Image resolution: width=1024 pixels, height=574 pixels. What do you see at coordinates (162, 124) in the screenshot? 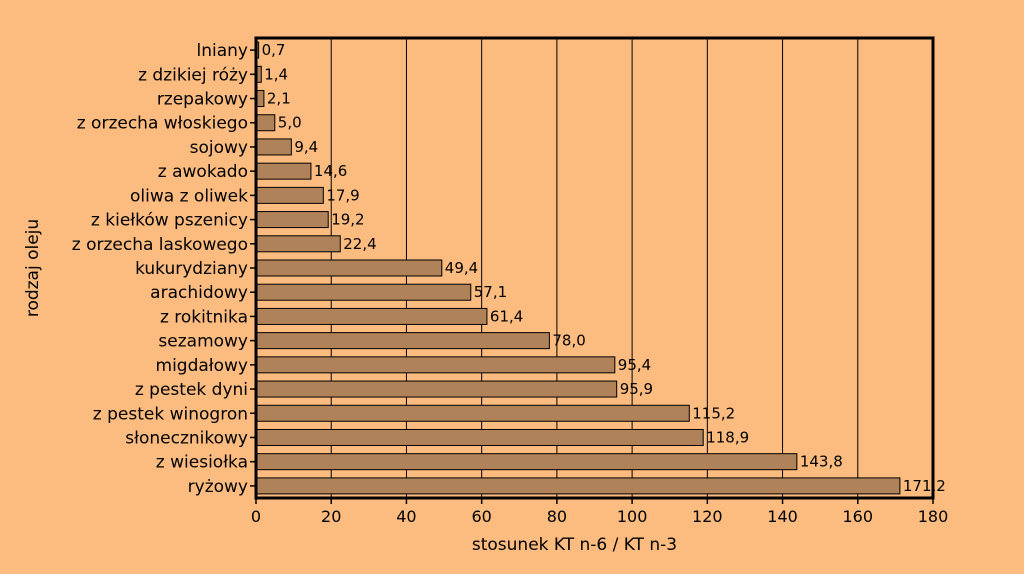
I see `category-label: z orzecha włoskiego` at bounding box center [162, 124].